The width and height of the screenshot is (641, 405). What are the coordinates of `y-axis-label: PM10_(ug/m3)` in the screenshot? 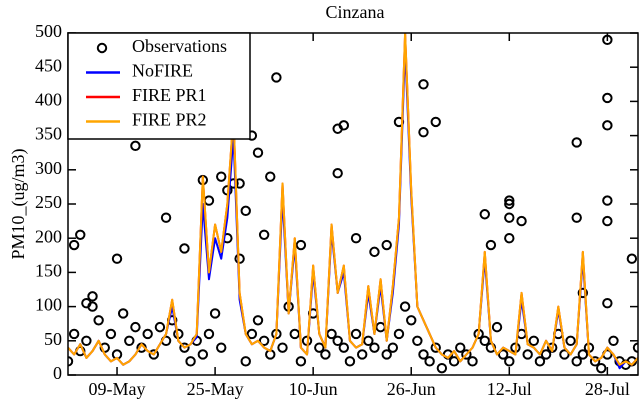 It's located at (18, 203).